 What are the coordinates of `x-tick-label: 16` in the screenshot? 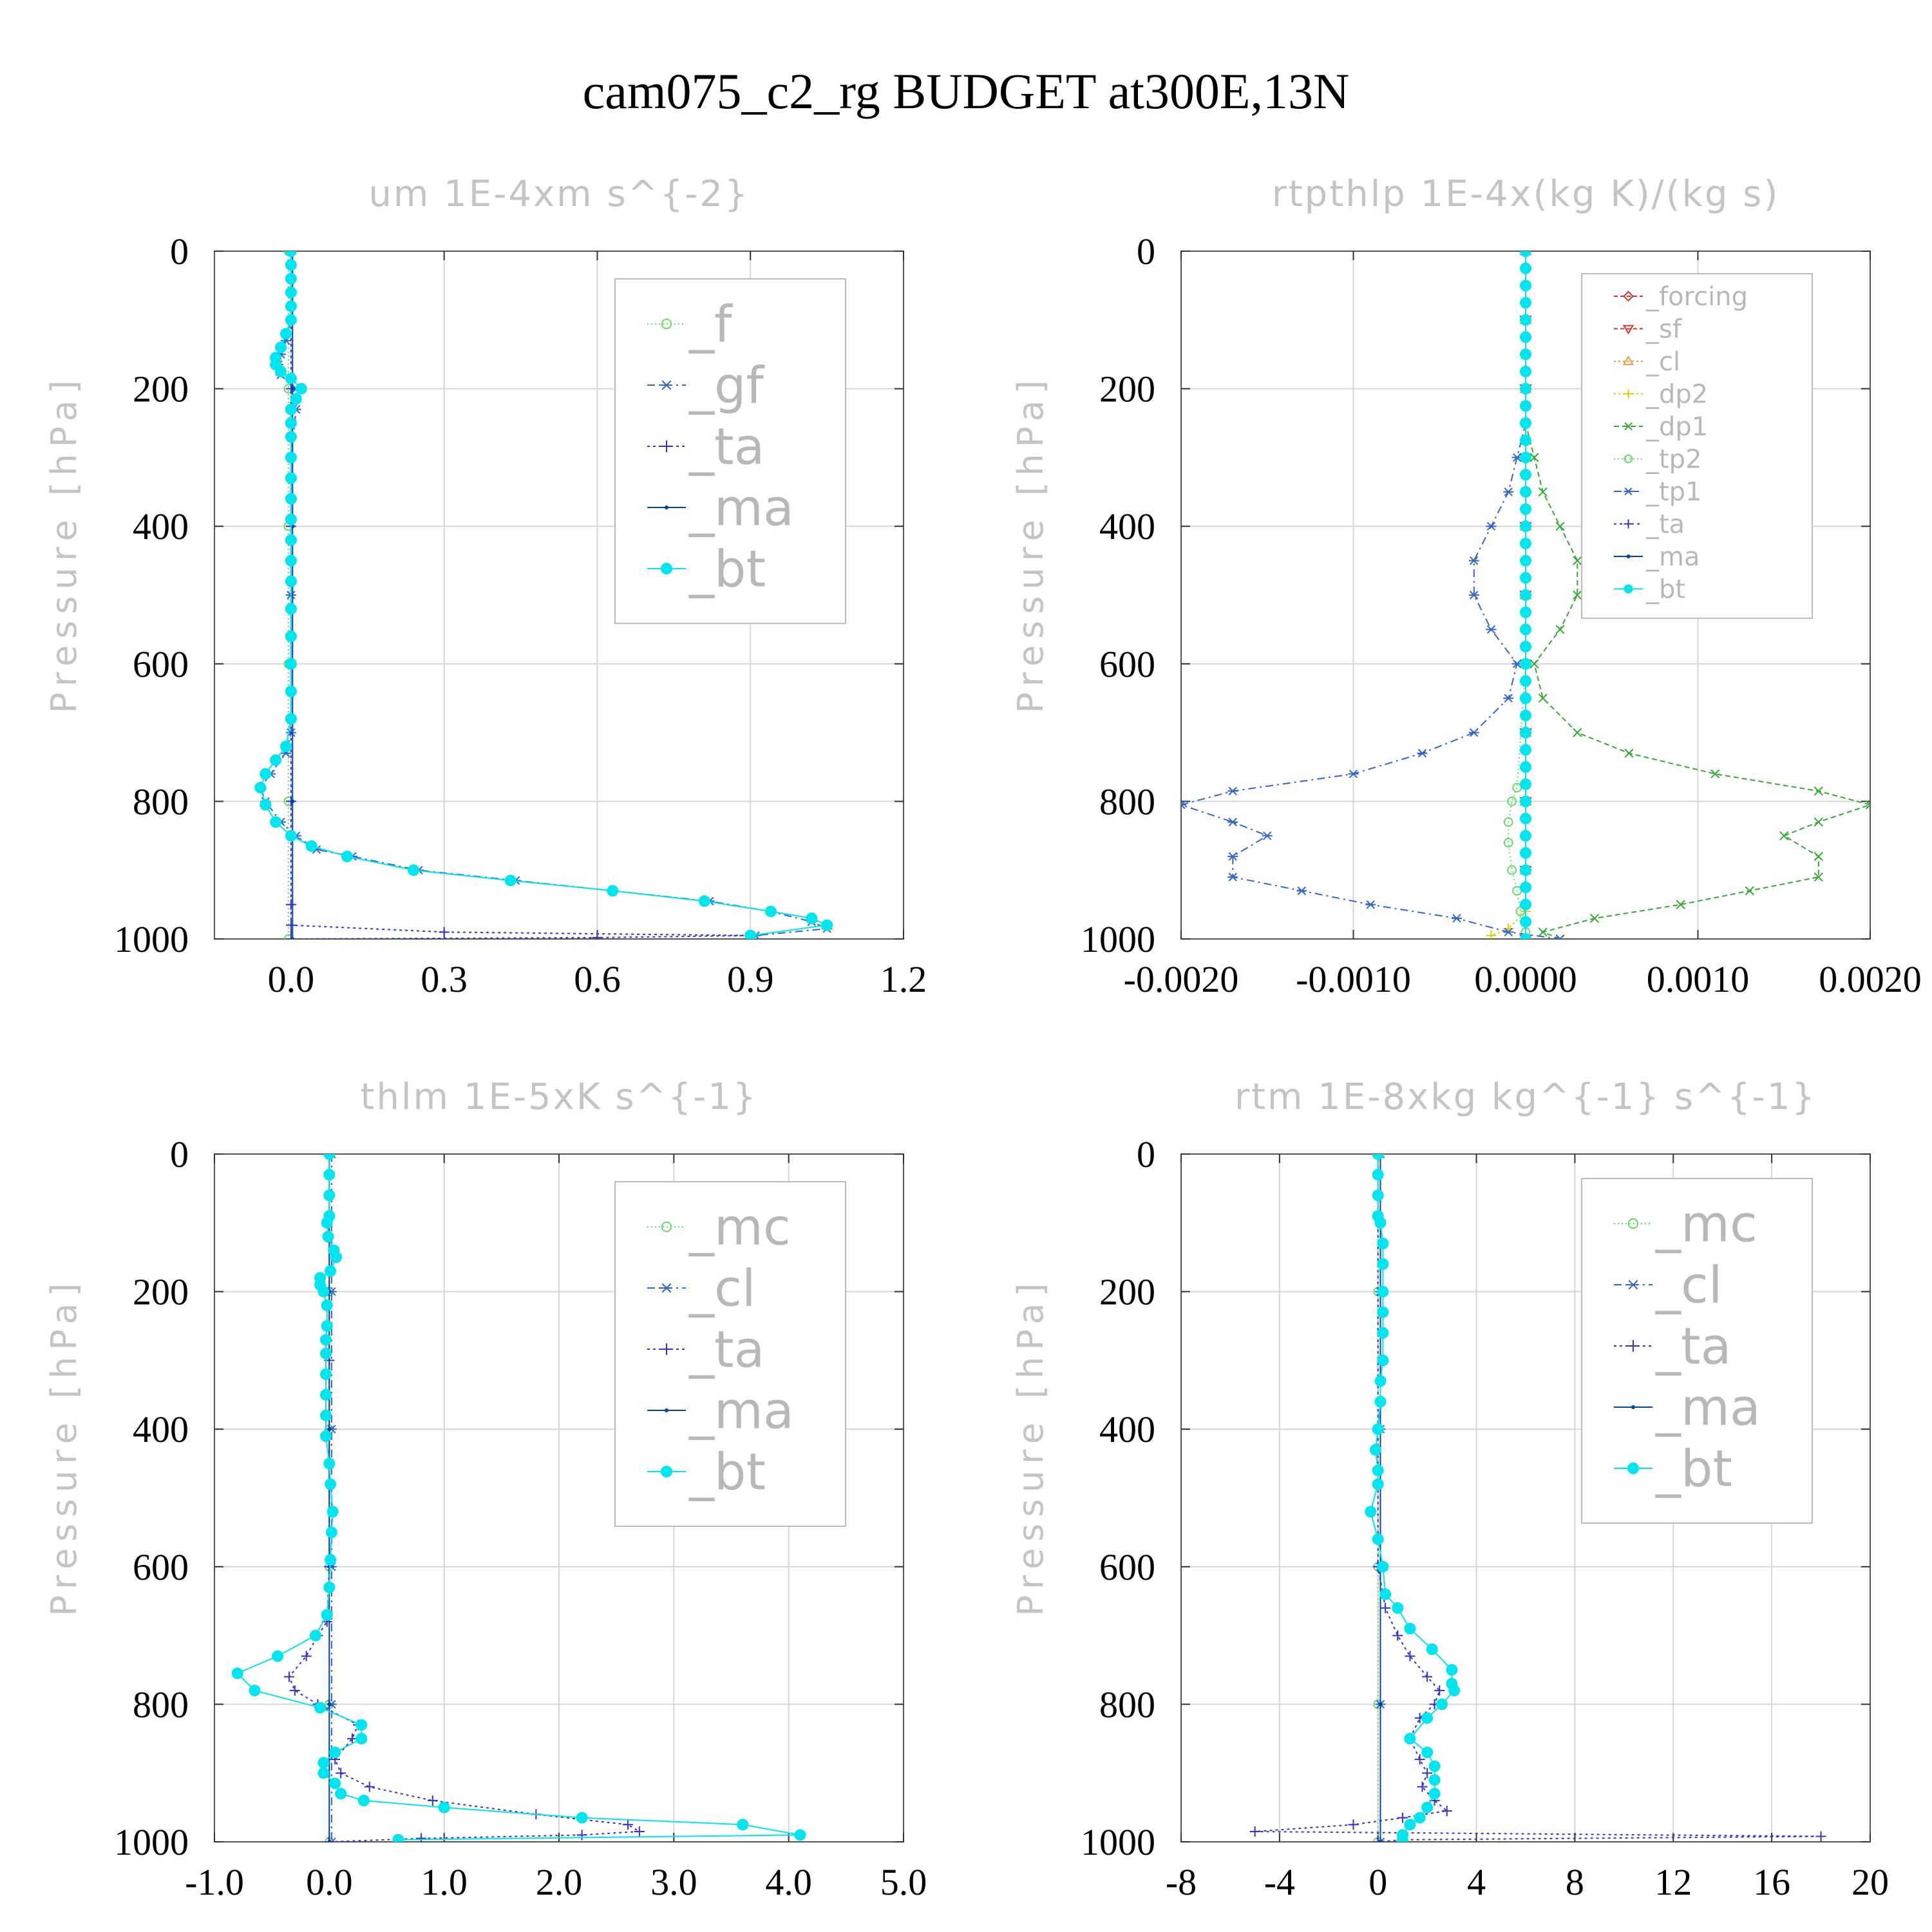 It's located at (1772, 1882).